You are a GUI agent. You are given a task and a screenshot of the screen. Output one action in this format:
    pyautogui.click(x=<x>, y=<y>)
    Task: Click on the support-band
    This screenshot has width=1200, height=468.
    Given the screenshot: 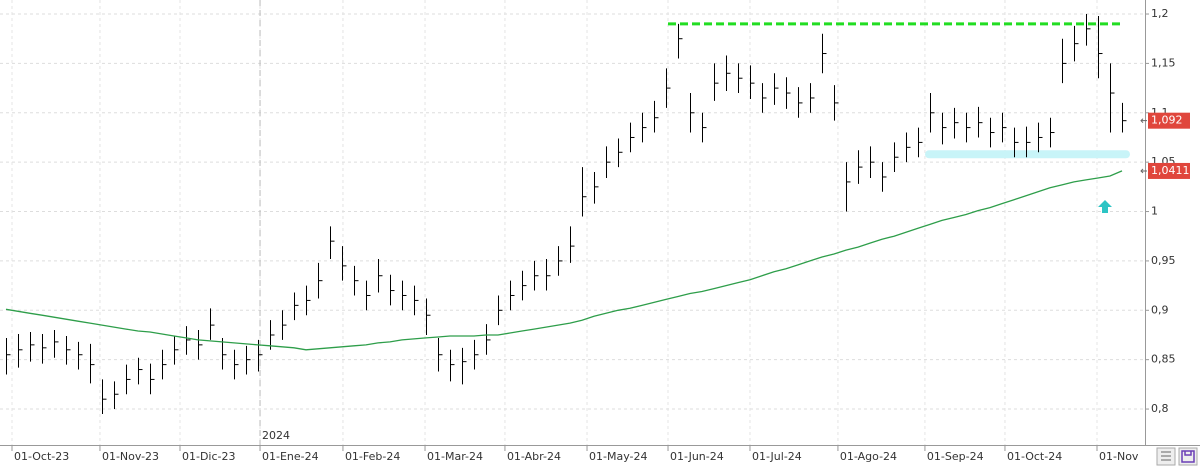 What is the action you would take?
    pyautogui.click(x=1027, y=154)
    